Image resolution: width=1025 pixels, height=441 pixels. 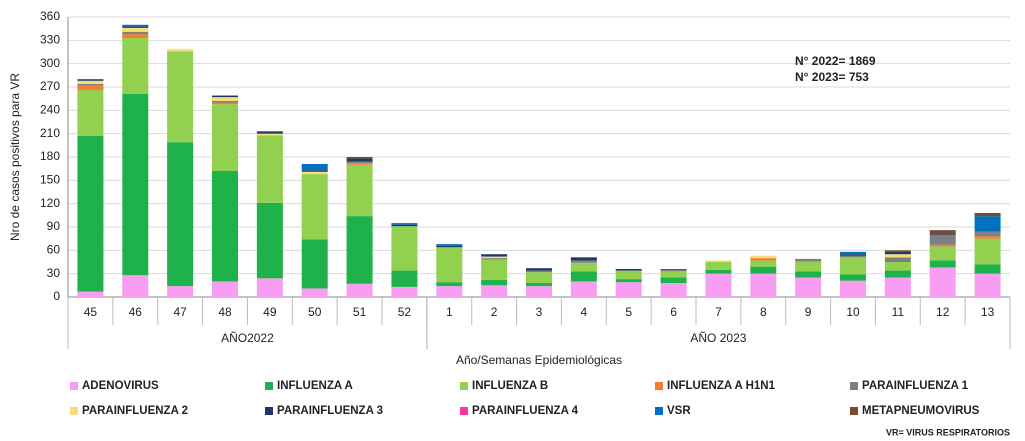 I want to click on y-tick-label: 120, so click(x=50, y=203).